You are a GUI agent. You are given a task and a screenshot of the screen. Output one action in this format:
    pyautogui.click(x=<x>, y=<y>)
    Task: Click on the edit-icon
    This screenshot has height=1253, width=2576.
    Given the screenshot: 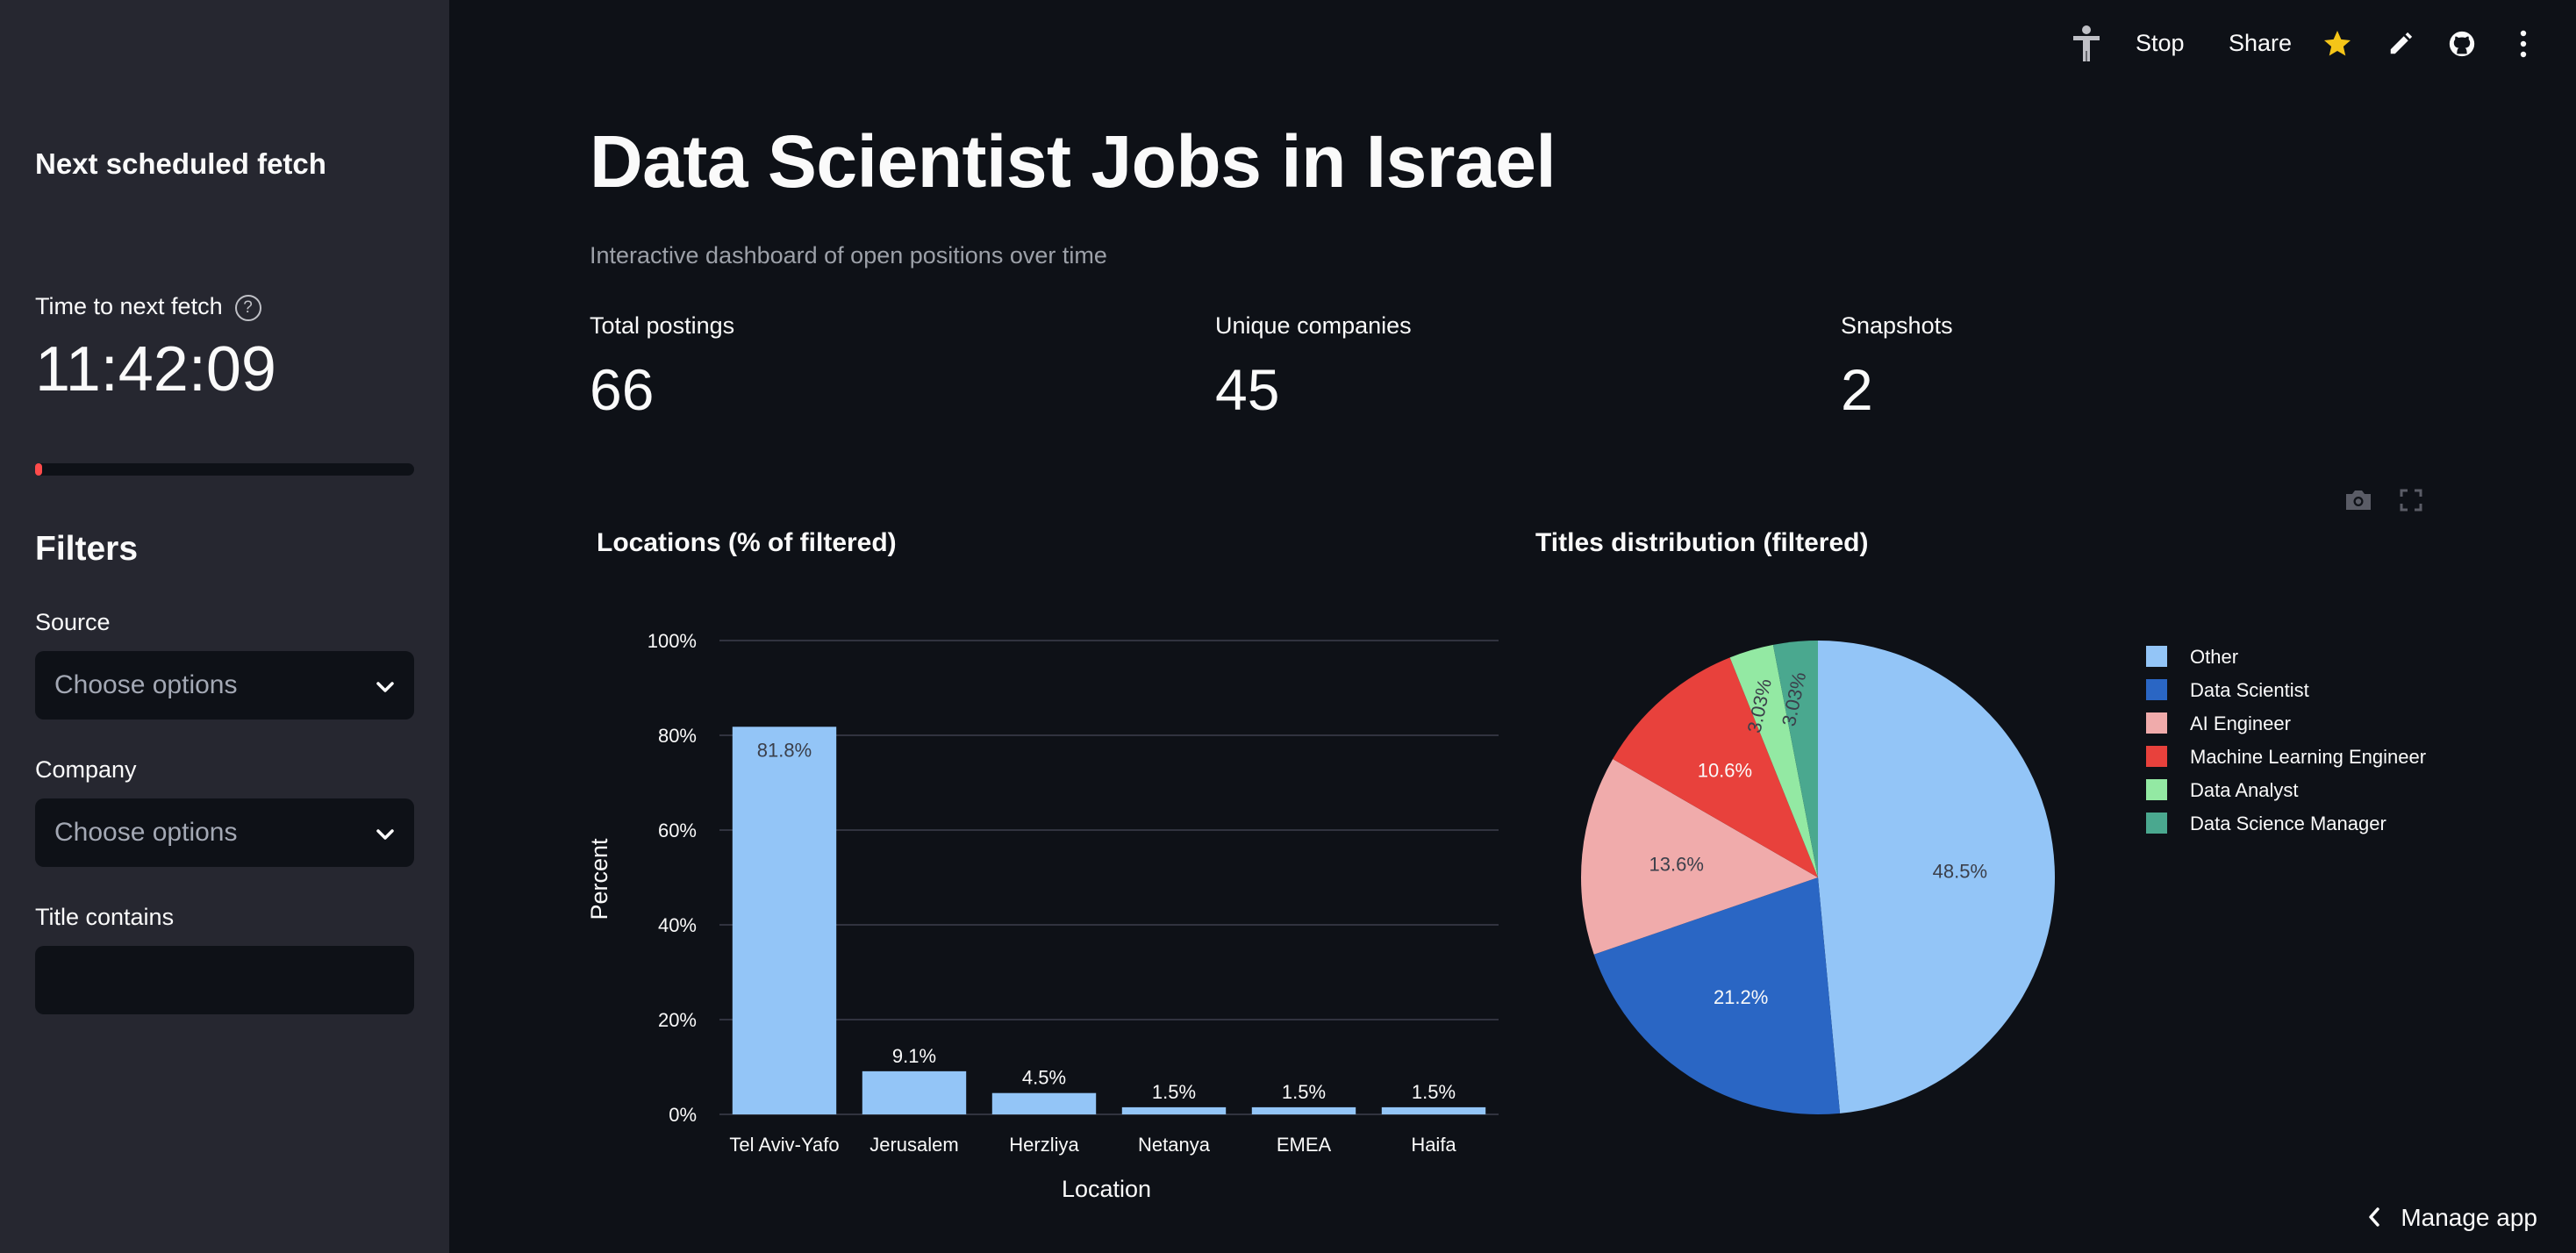 What is the action you would take?
    pyautogui.click(x=2400, y=43)
    